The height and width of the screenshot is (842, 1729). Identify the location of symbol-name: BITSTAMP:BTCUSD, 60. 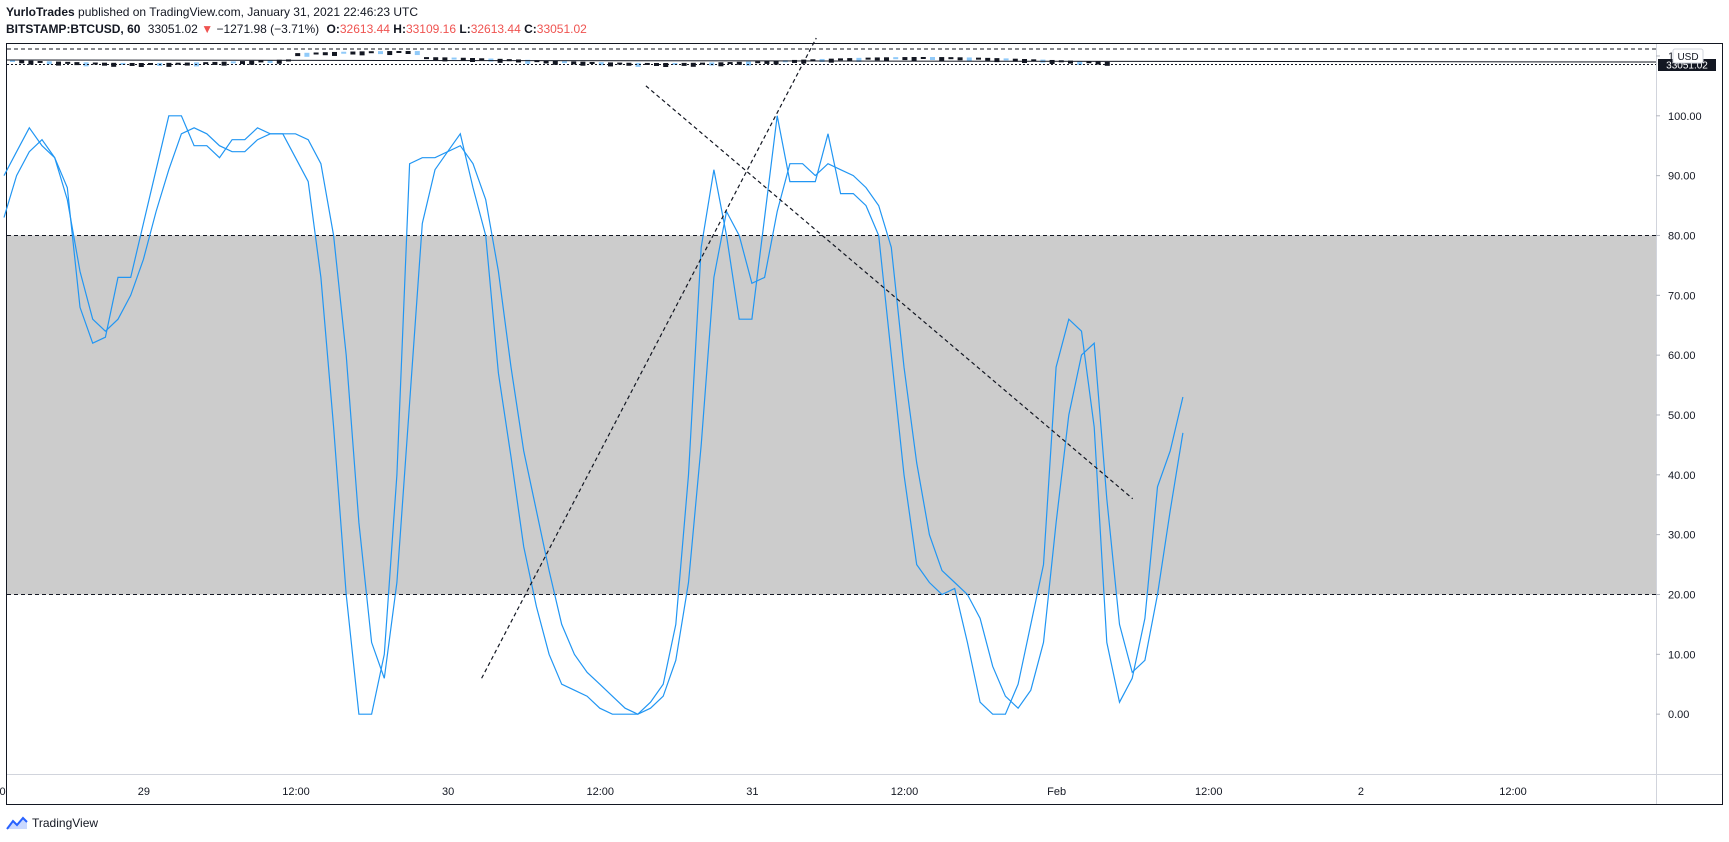
(73, 29).